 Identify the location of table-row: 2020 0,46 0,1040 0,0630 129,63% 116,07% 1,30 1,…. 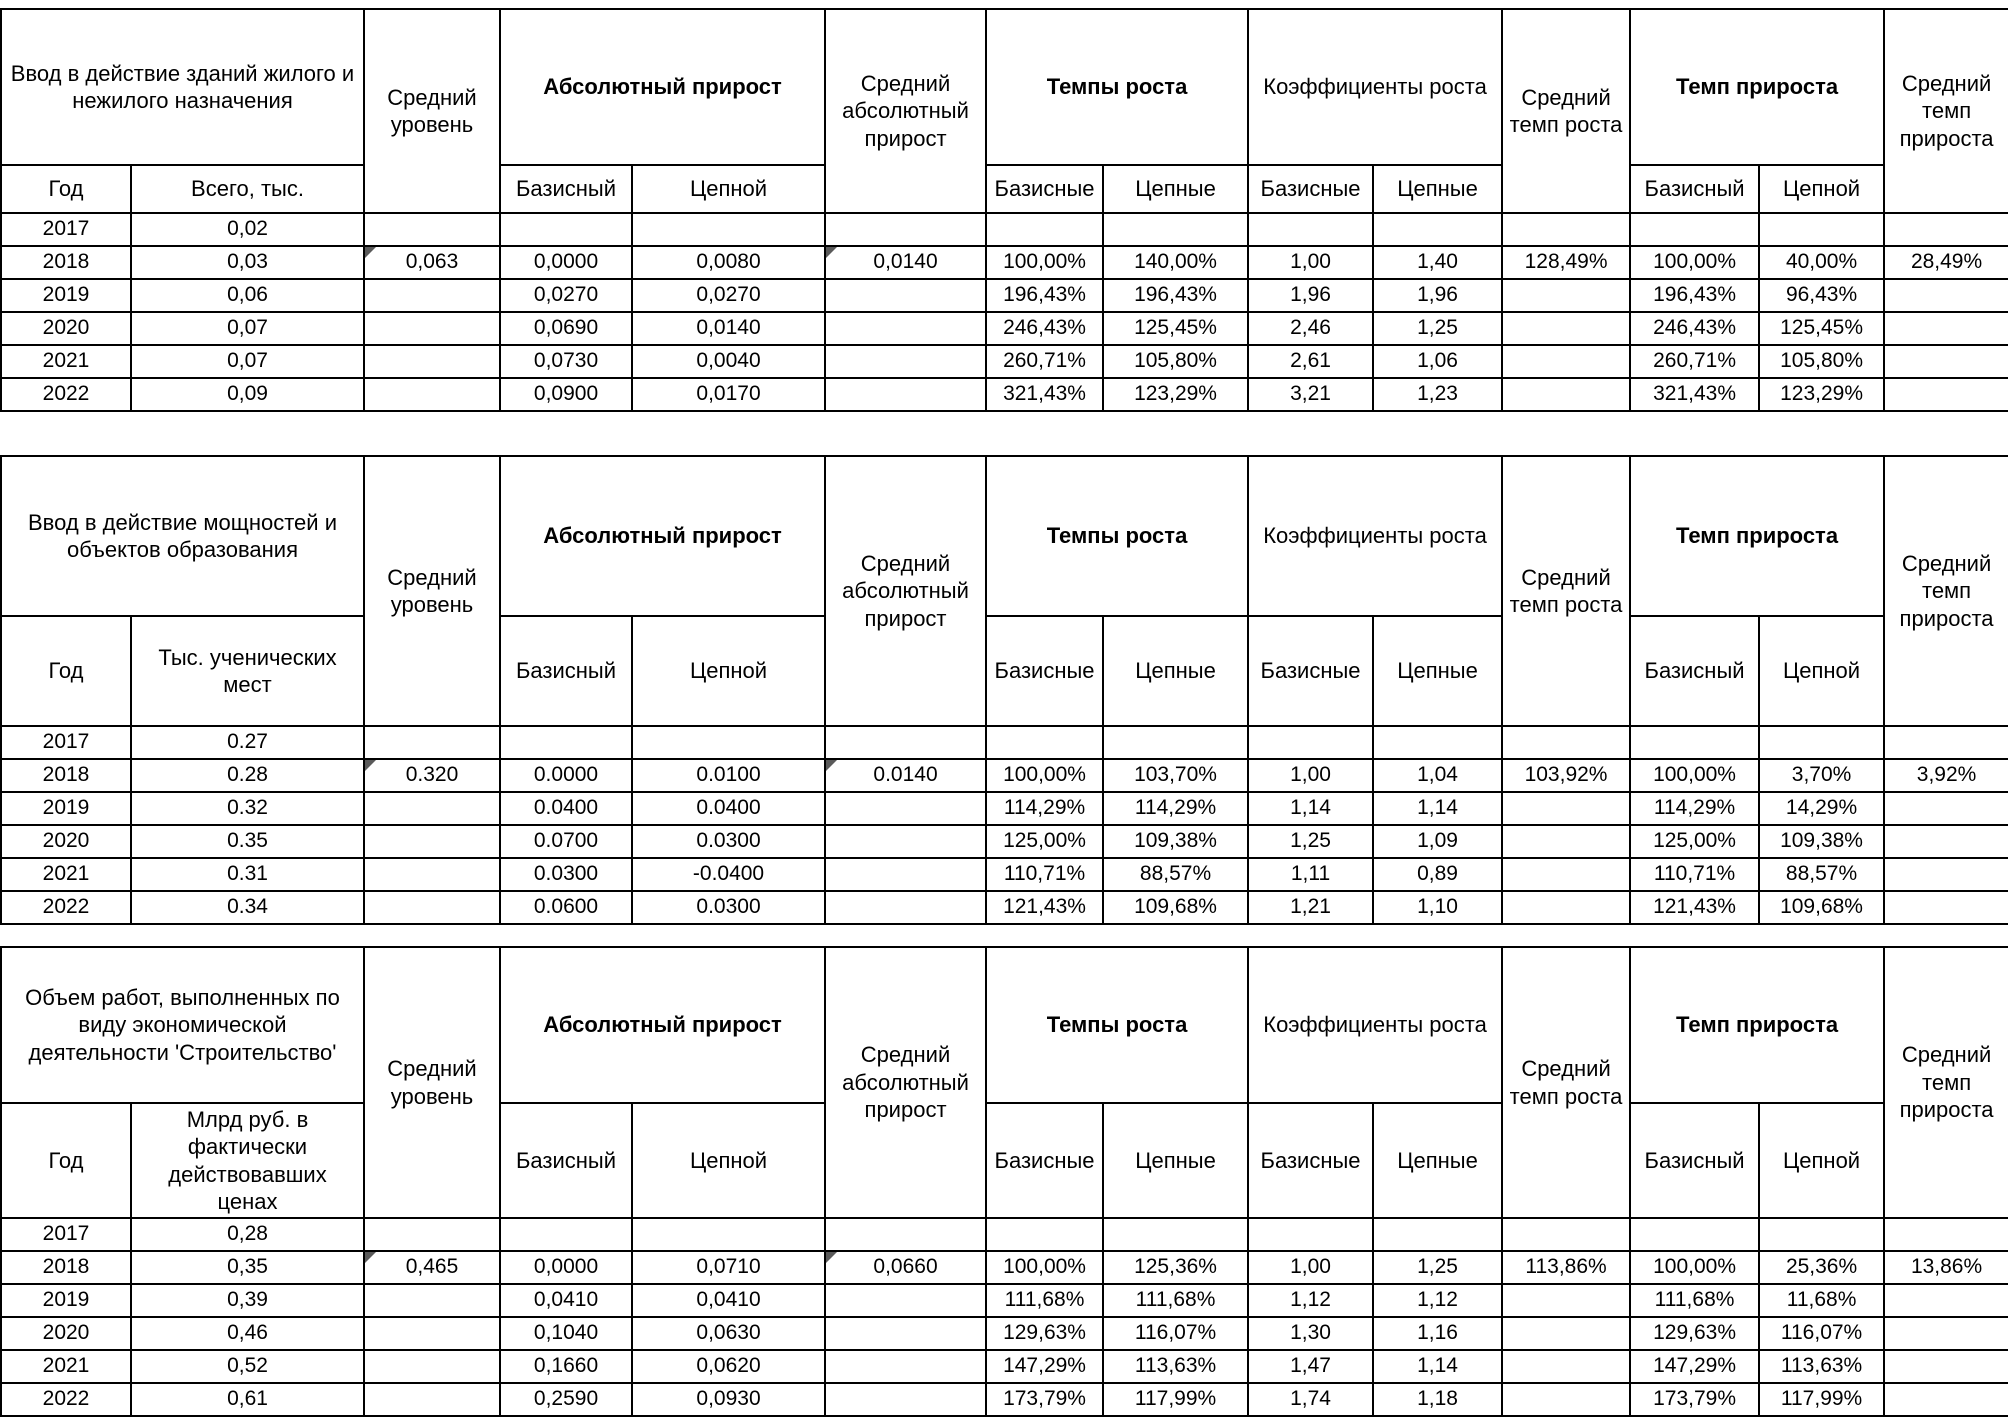
(1004, 1333).